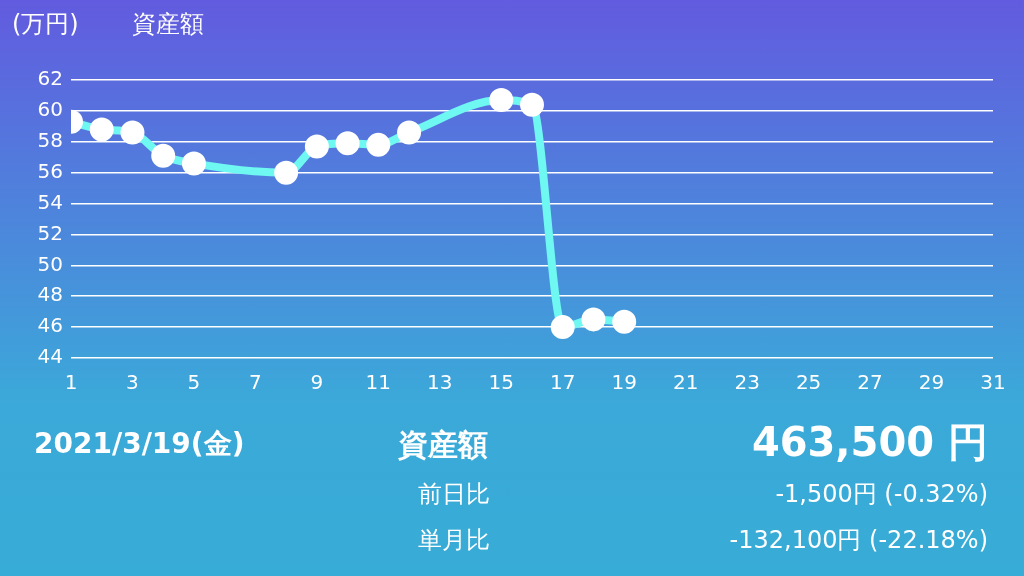 Image resolution: width=1024 pixels, height=576 pixels. I want to click on x-tick-label: 19, so click(624, 382).